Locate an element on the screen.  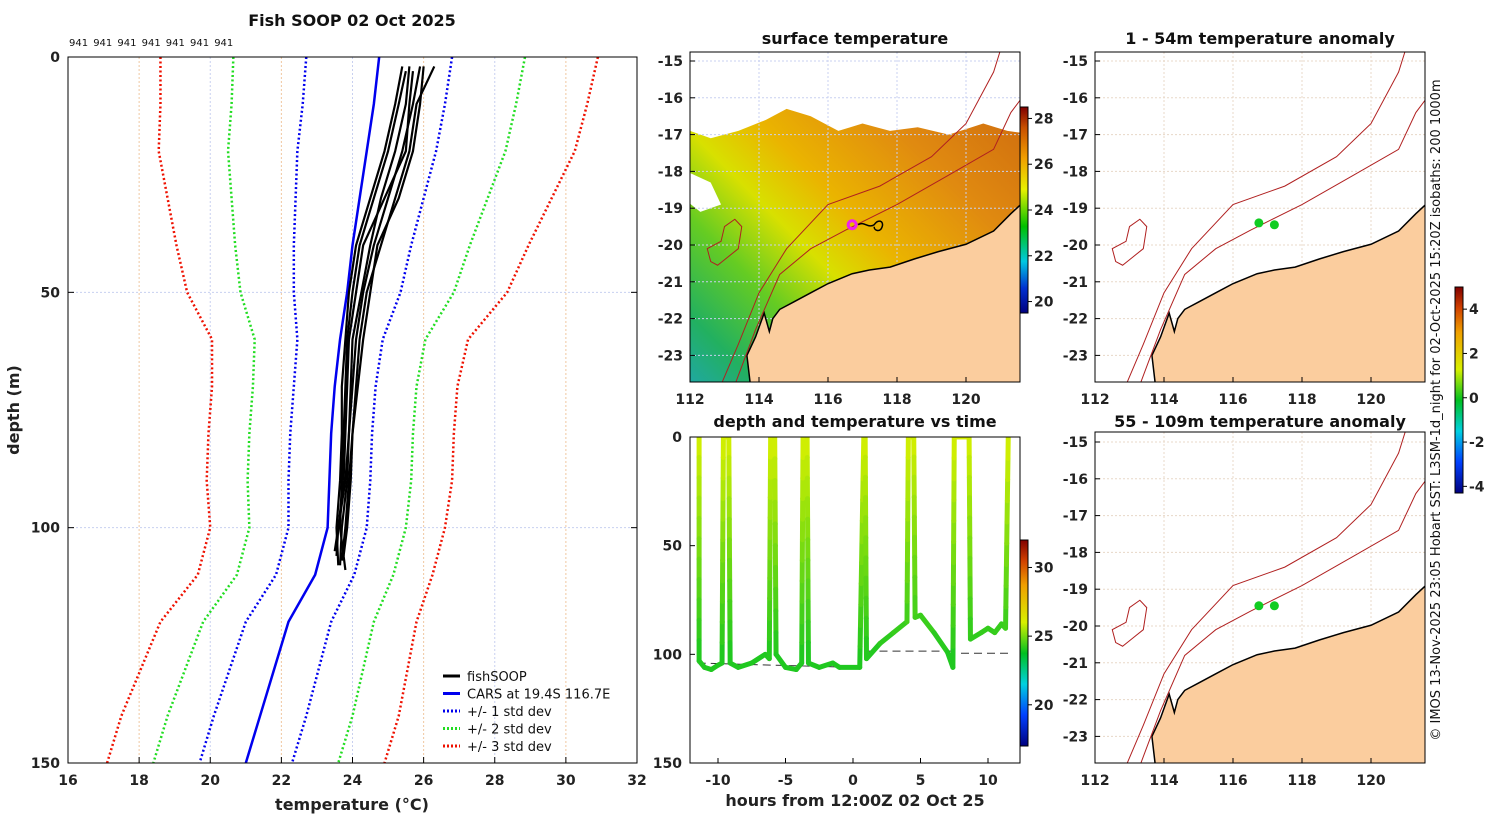
colorbar-tick-label: 25 is located at coordinates (1043, 637).